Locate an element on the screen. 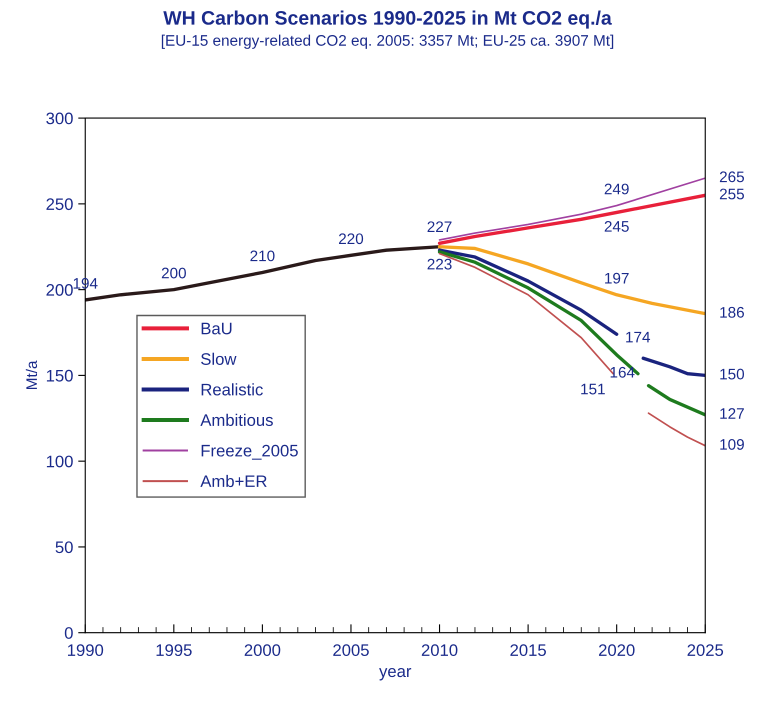 Image resolution: width=775 pixels, height=703 pixels. chart-title: WH Carbon Scenarios 1990-2025 in Mt CO2 eq./a is located at coordinates (387, 19).